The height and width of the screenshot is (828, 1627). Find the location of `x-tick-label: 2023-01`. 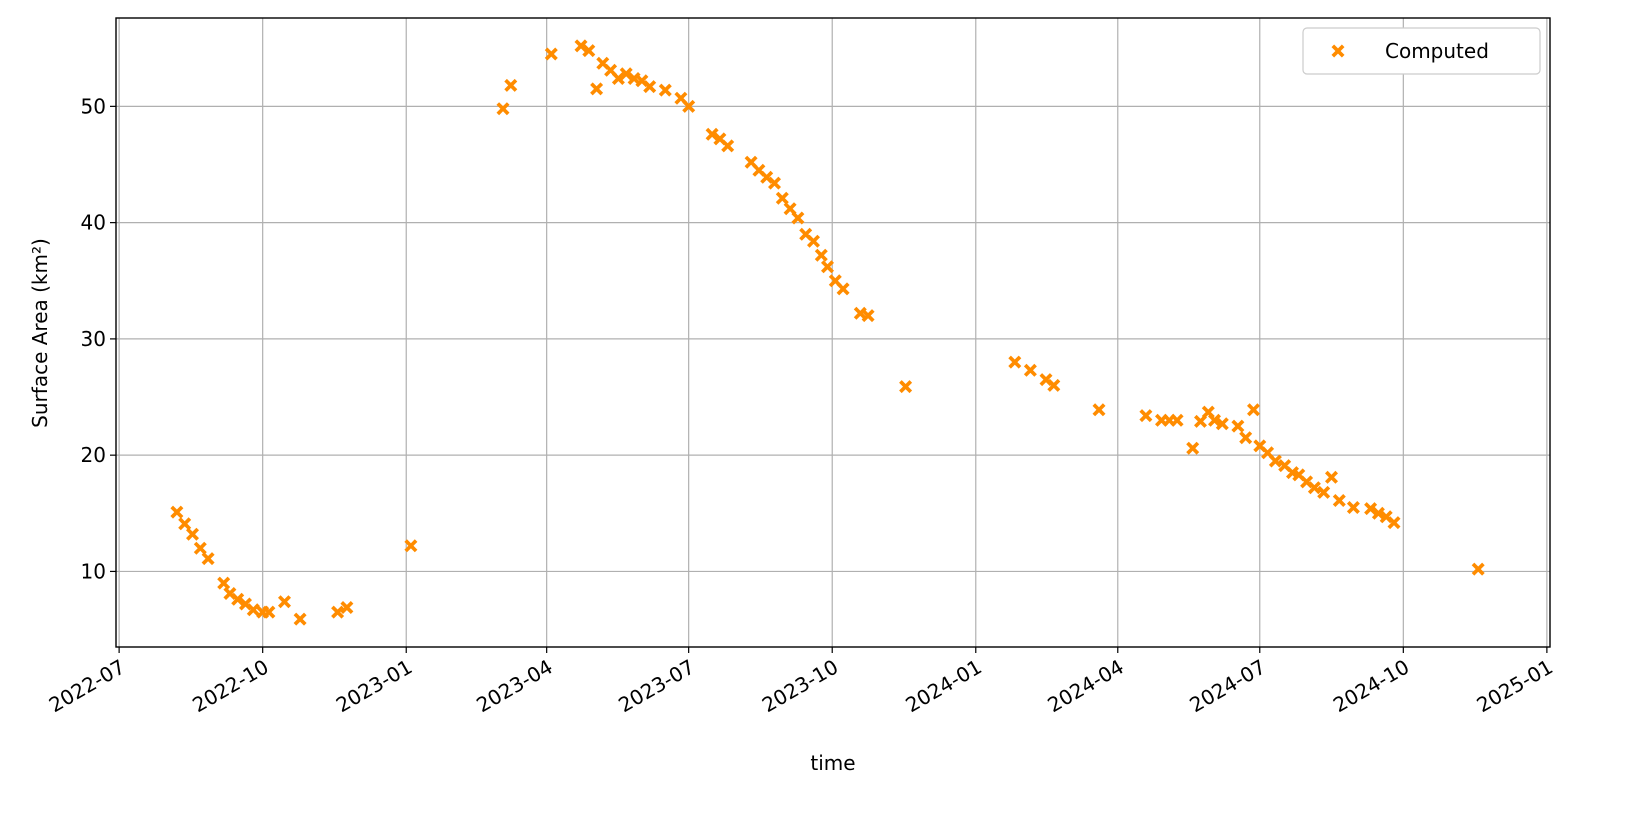

x-tick-label: 2023-01 is located at coordinates (374, 686).